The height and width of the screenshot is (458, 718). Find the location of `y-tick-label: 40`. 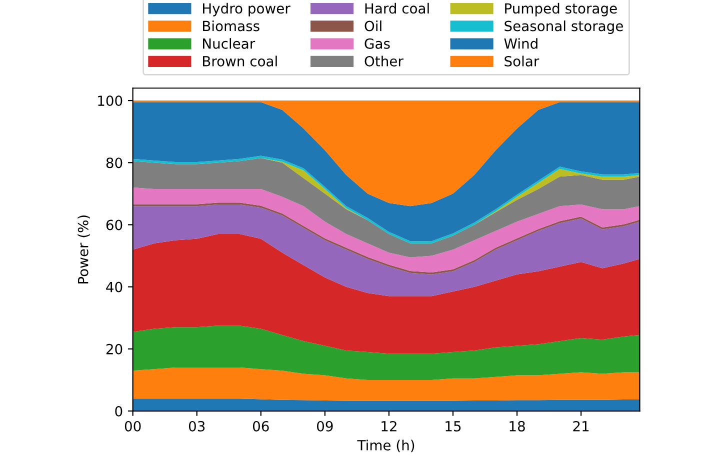

y-tick-label: 40 is located at coordinates (114, 287).